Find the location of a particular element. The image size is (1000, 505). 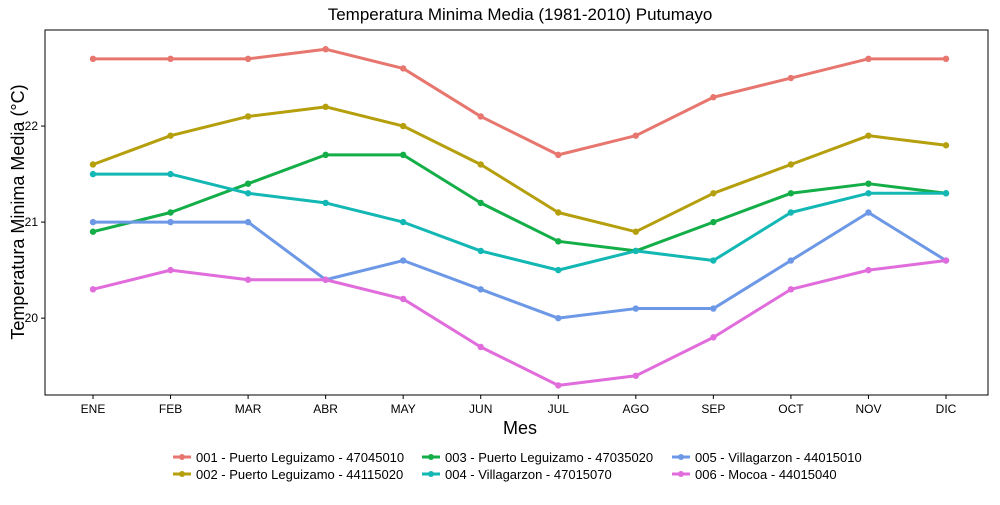

legend-item: 004 - Villagarzon - 47015070 is located at coordinates (517, 474).